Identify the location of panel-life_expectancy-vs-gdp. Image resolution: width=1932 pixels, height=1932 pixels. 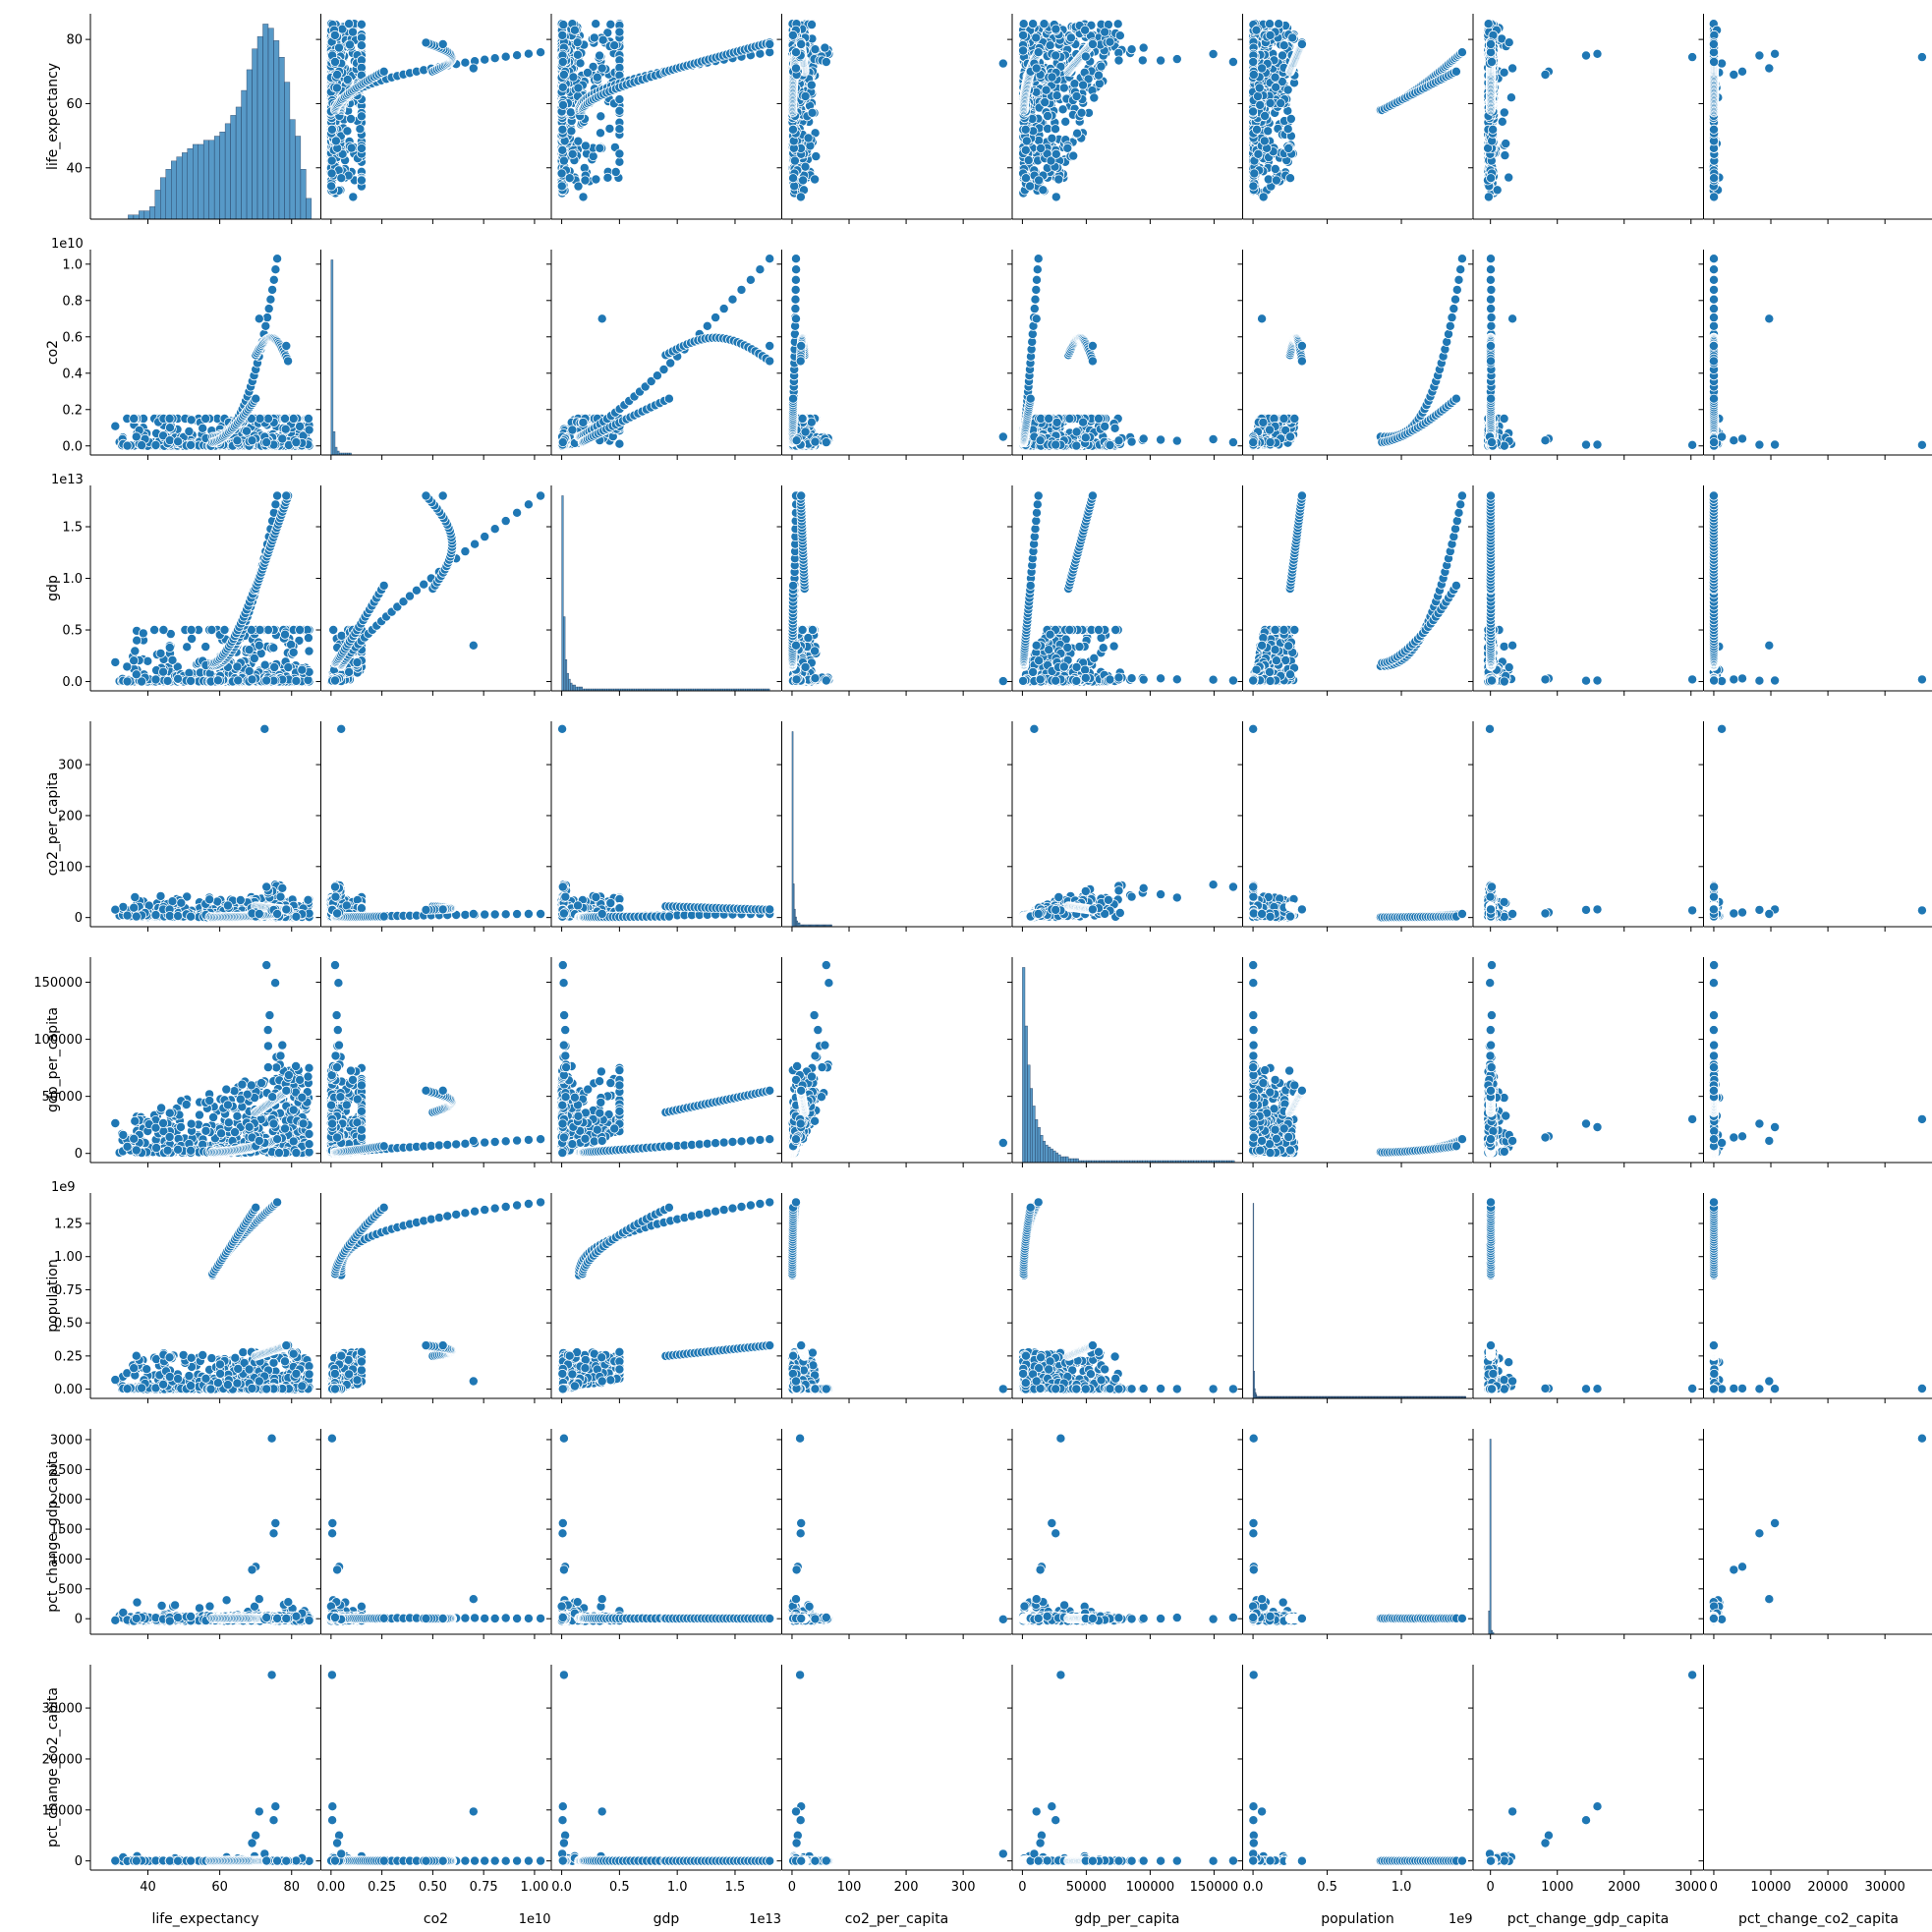
(663, 119).